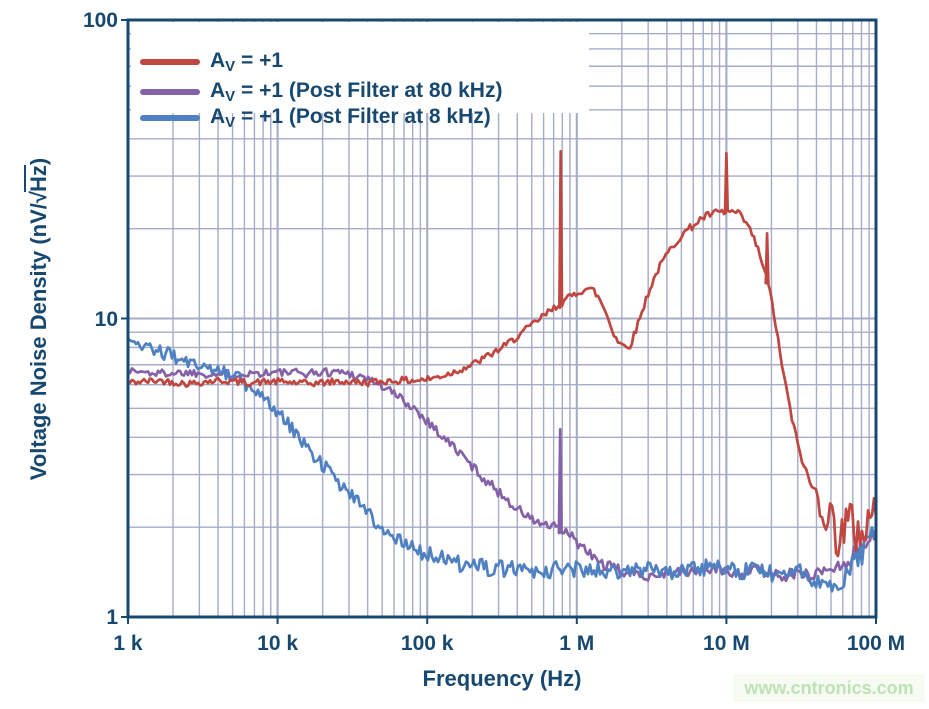  What do you see at coordinates (278, 643) in the screenshot?
I see `x-tick-label-10k: 10 k` at bounding box center [278, 643].